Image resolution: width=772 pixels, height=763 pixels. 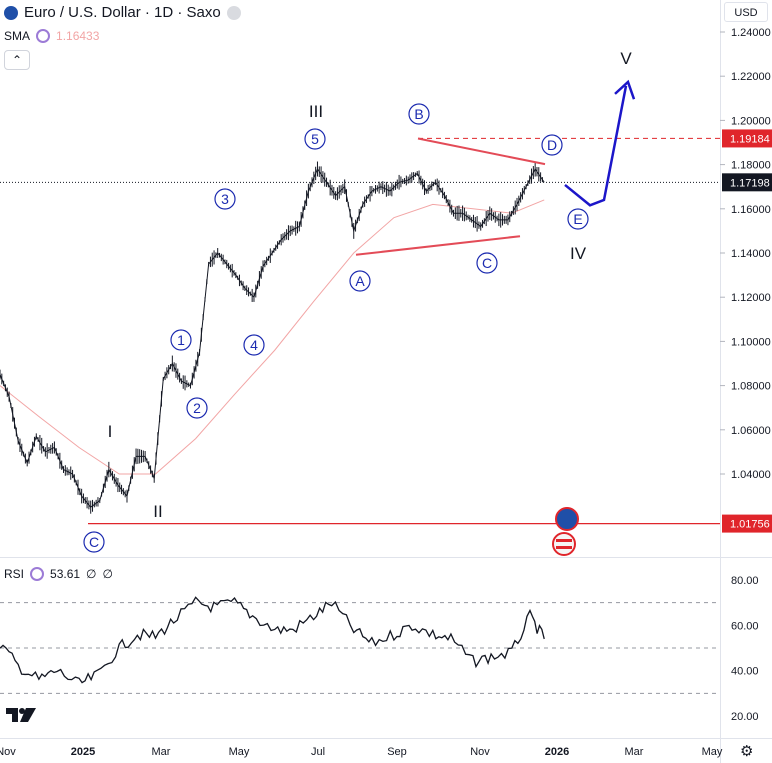 What do you see at coordinates (397, 752) in the screenshot?
I see `time-axis-label: Sep` at bounding box center [397, 752].